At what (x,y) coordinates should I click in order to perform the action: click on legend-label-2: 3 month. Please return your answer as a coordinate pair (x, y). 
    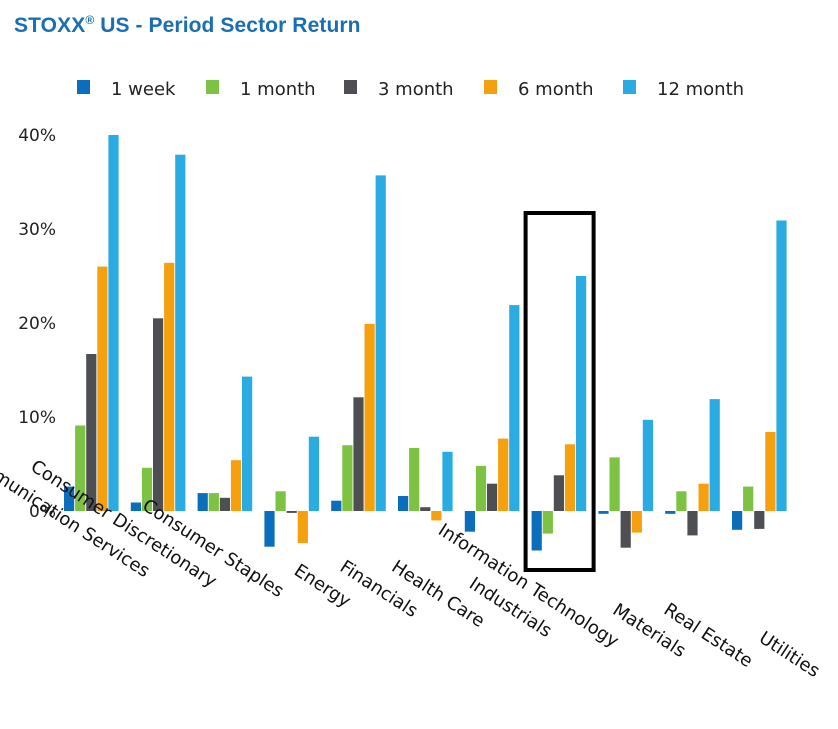
    Looking at the image, I should click on (416, 89).